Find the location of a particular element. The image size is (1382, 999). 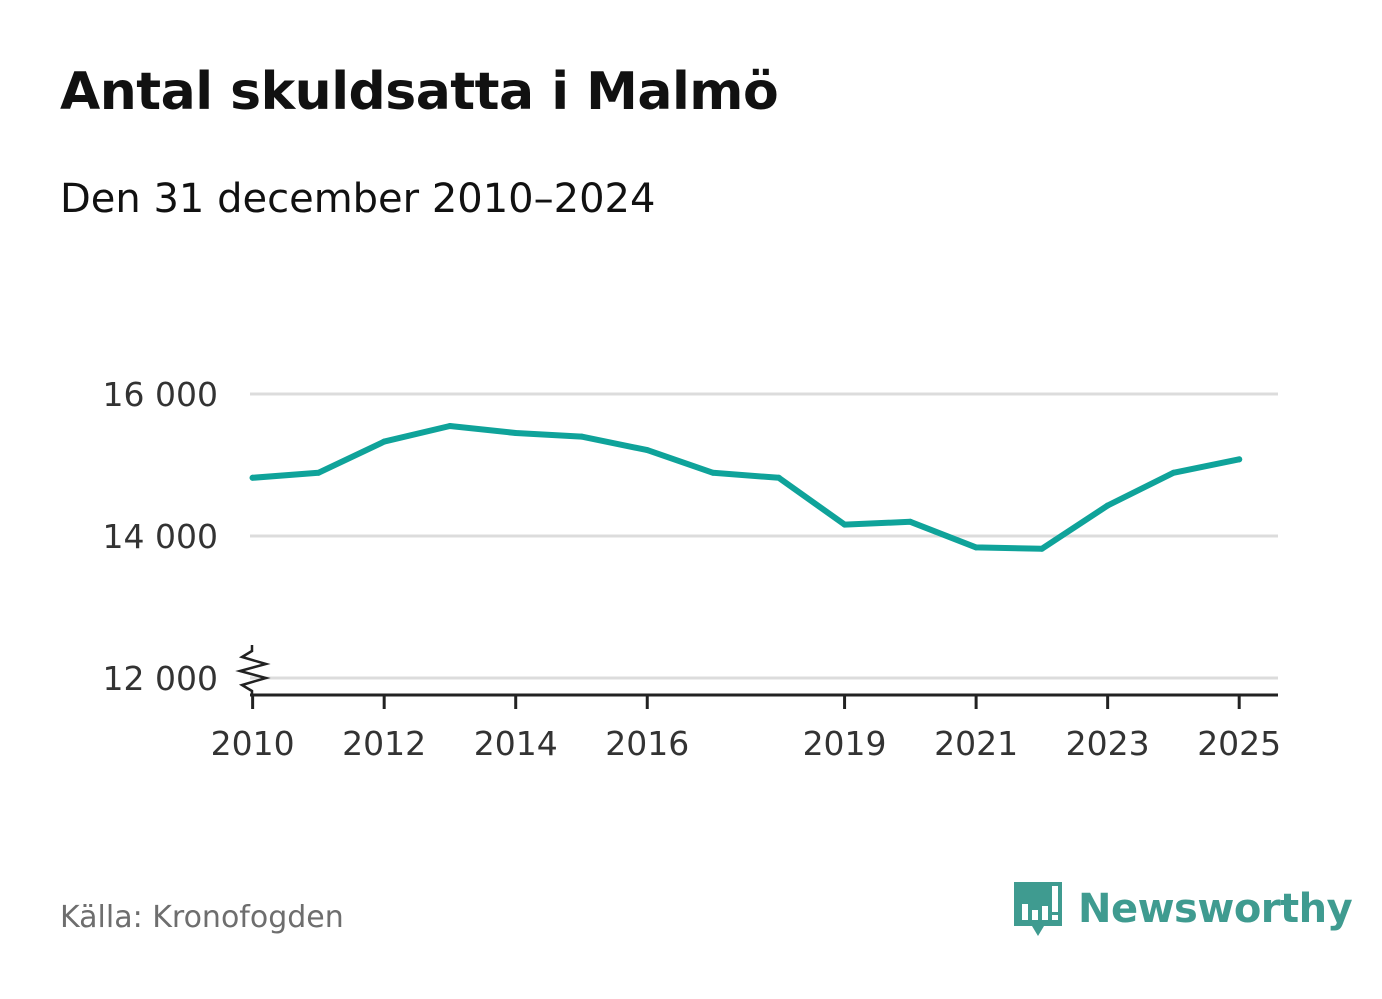

newsworthy-logo-icon is located at coordinates (1038, 909).